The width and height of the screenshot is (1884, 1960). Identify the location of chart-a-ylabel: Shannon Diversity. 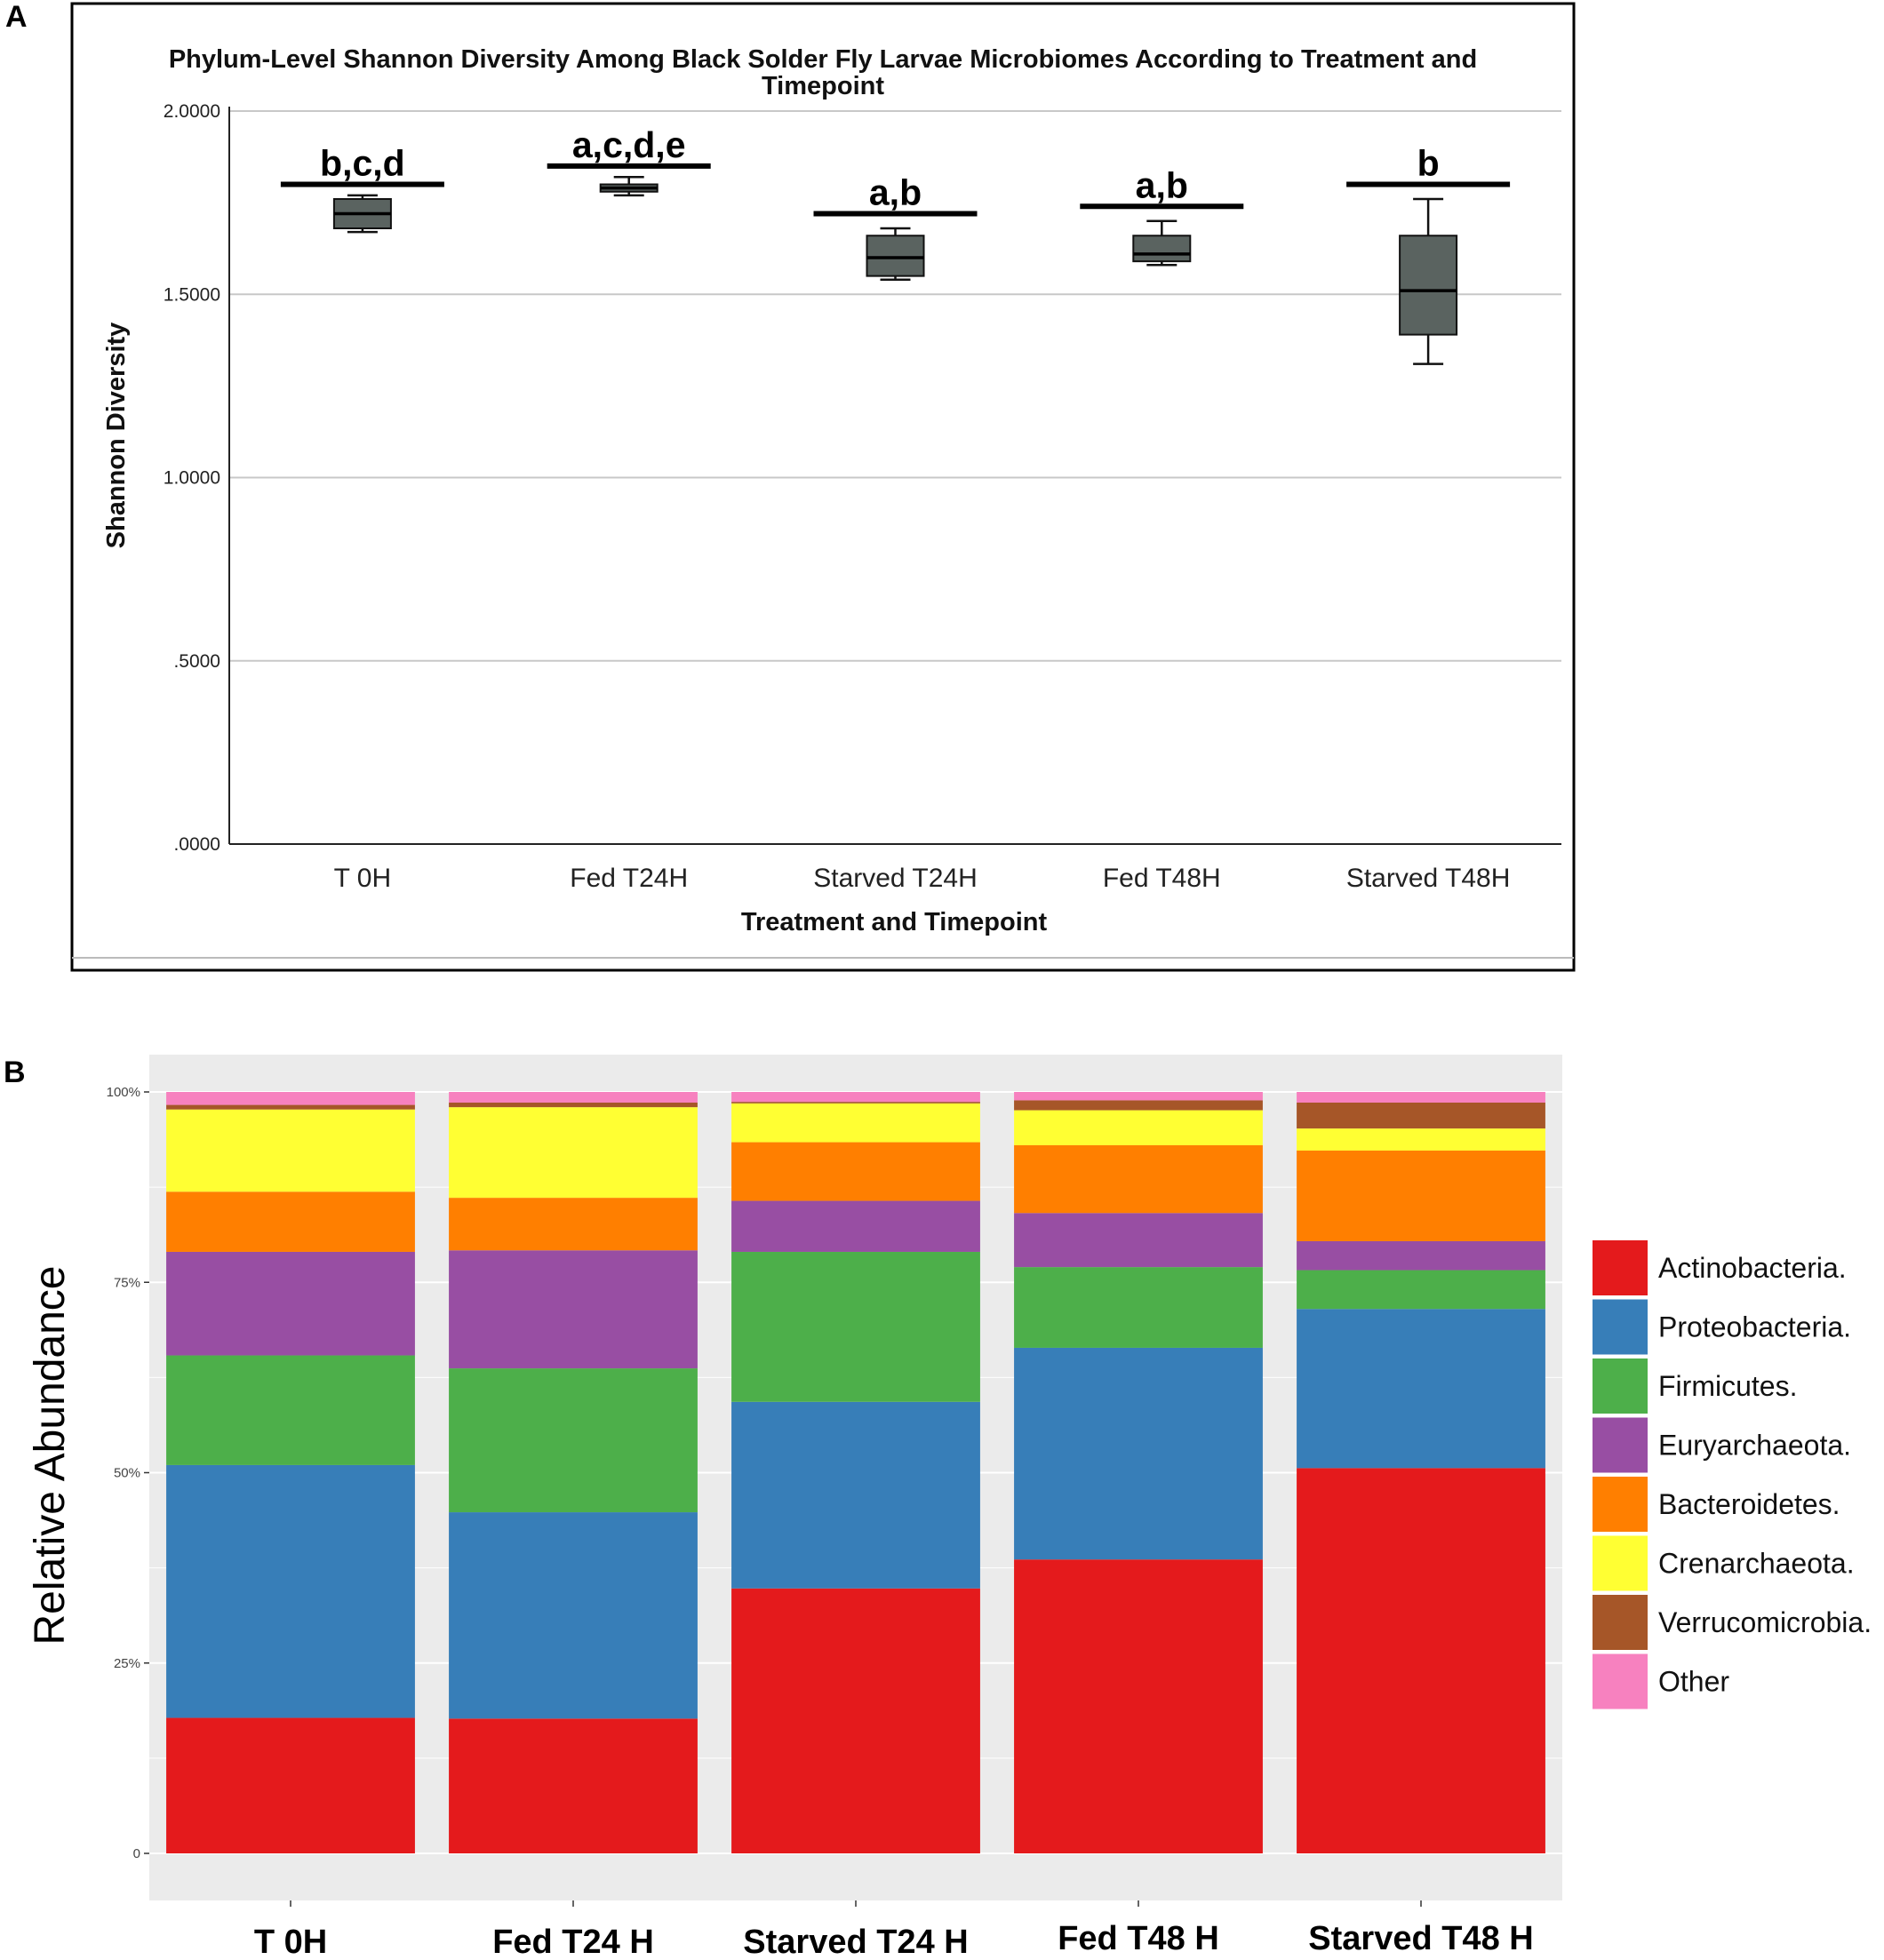
(116, 436).